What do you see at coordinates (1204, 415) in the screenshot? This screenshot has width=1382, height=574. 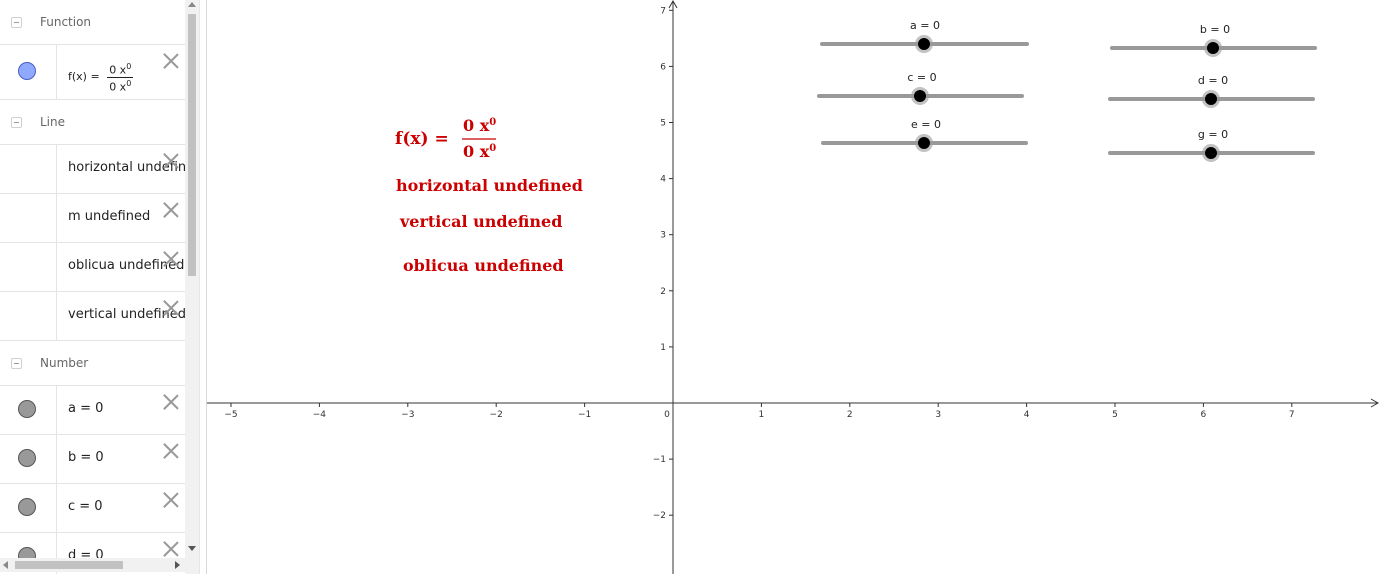 I see `x-tick-label: 6` at bounding box center [1204, 415].